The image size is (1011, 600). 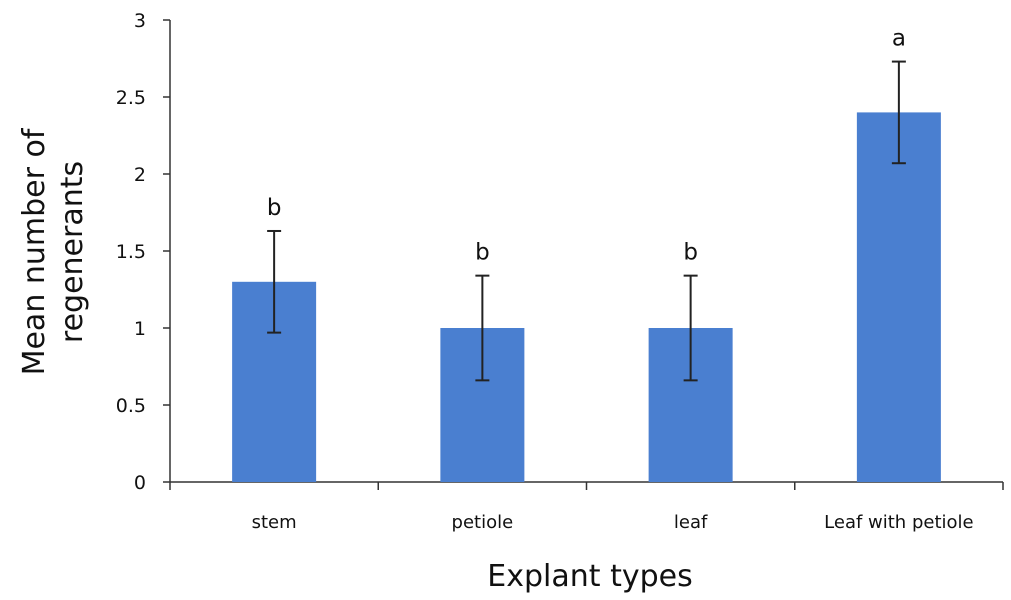 I want to click on y-axis-title-line-2: regenerants, so click(x=72, y=252).